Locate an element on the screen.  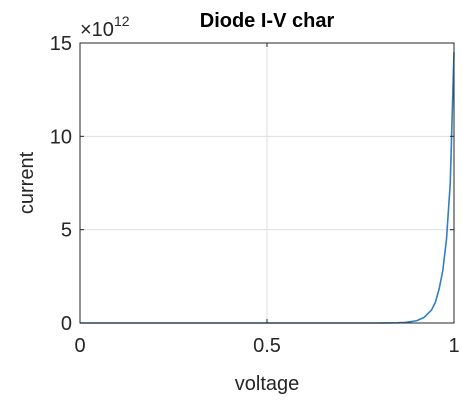
x-axis-label: voltage is located at coordinates (267, 384).